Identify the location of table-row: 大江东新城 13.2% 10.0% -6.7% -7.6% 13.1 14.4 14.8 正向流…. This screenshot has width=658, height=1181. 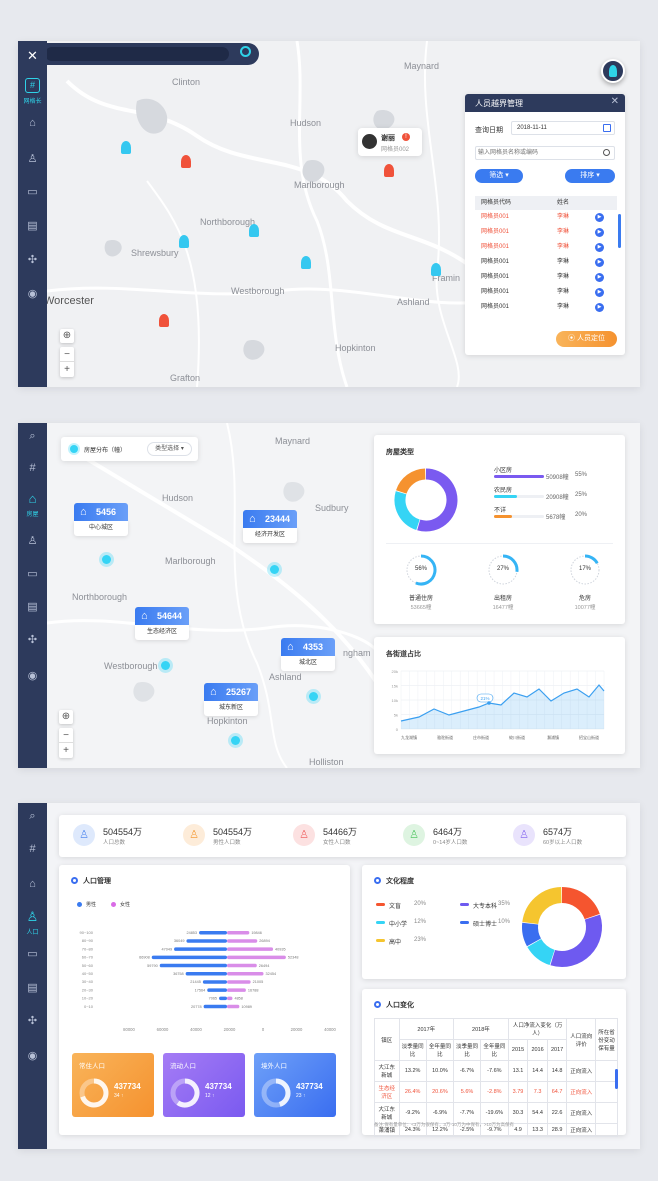
(496, 1071).